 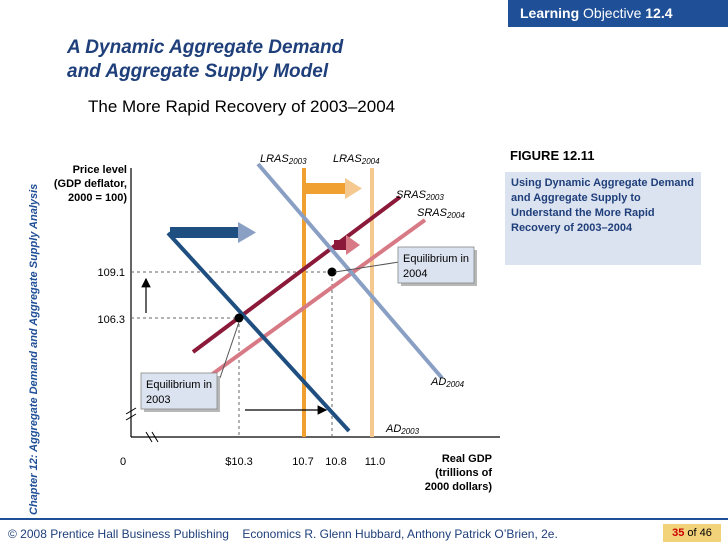 I want to click on sras-2003-curve, so click(x=296, y=274).